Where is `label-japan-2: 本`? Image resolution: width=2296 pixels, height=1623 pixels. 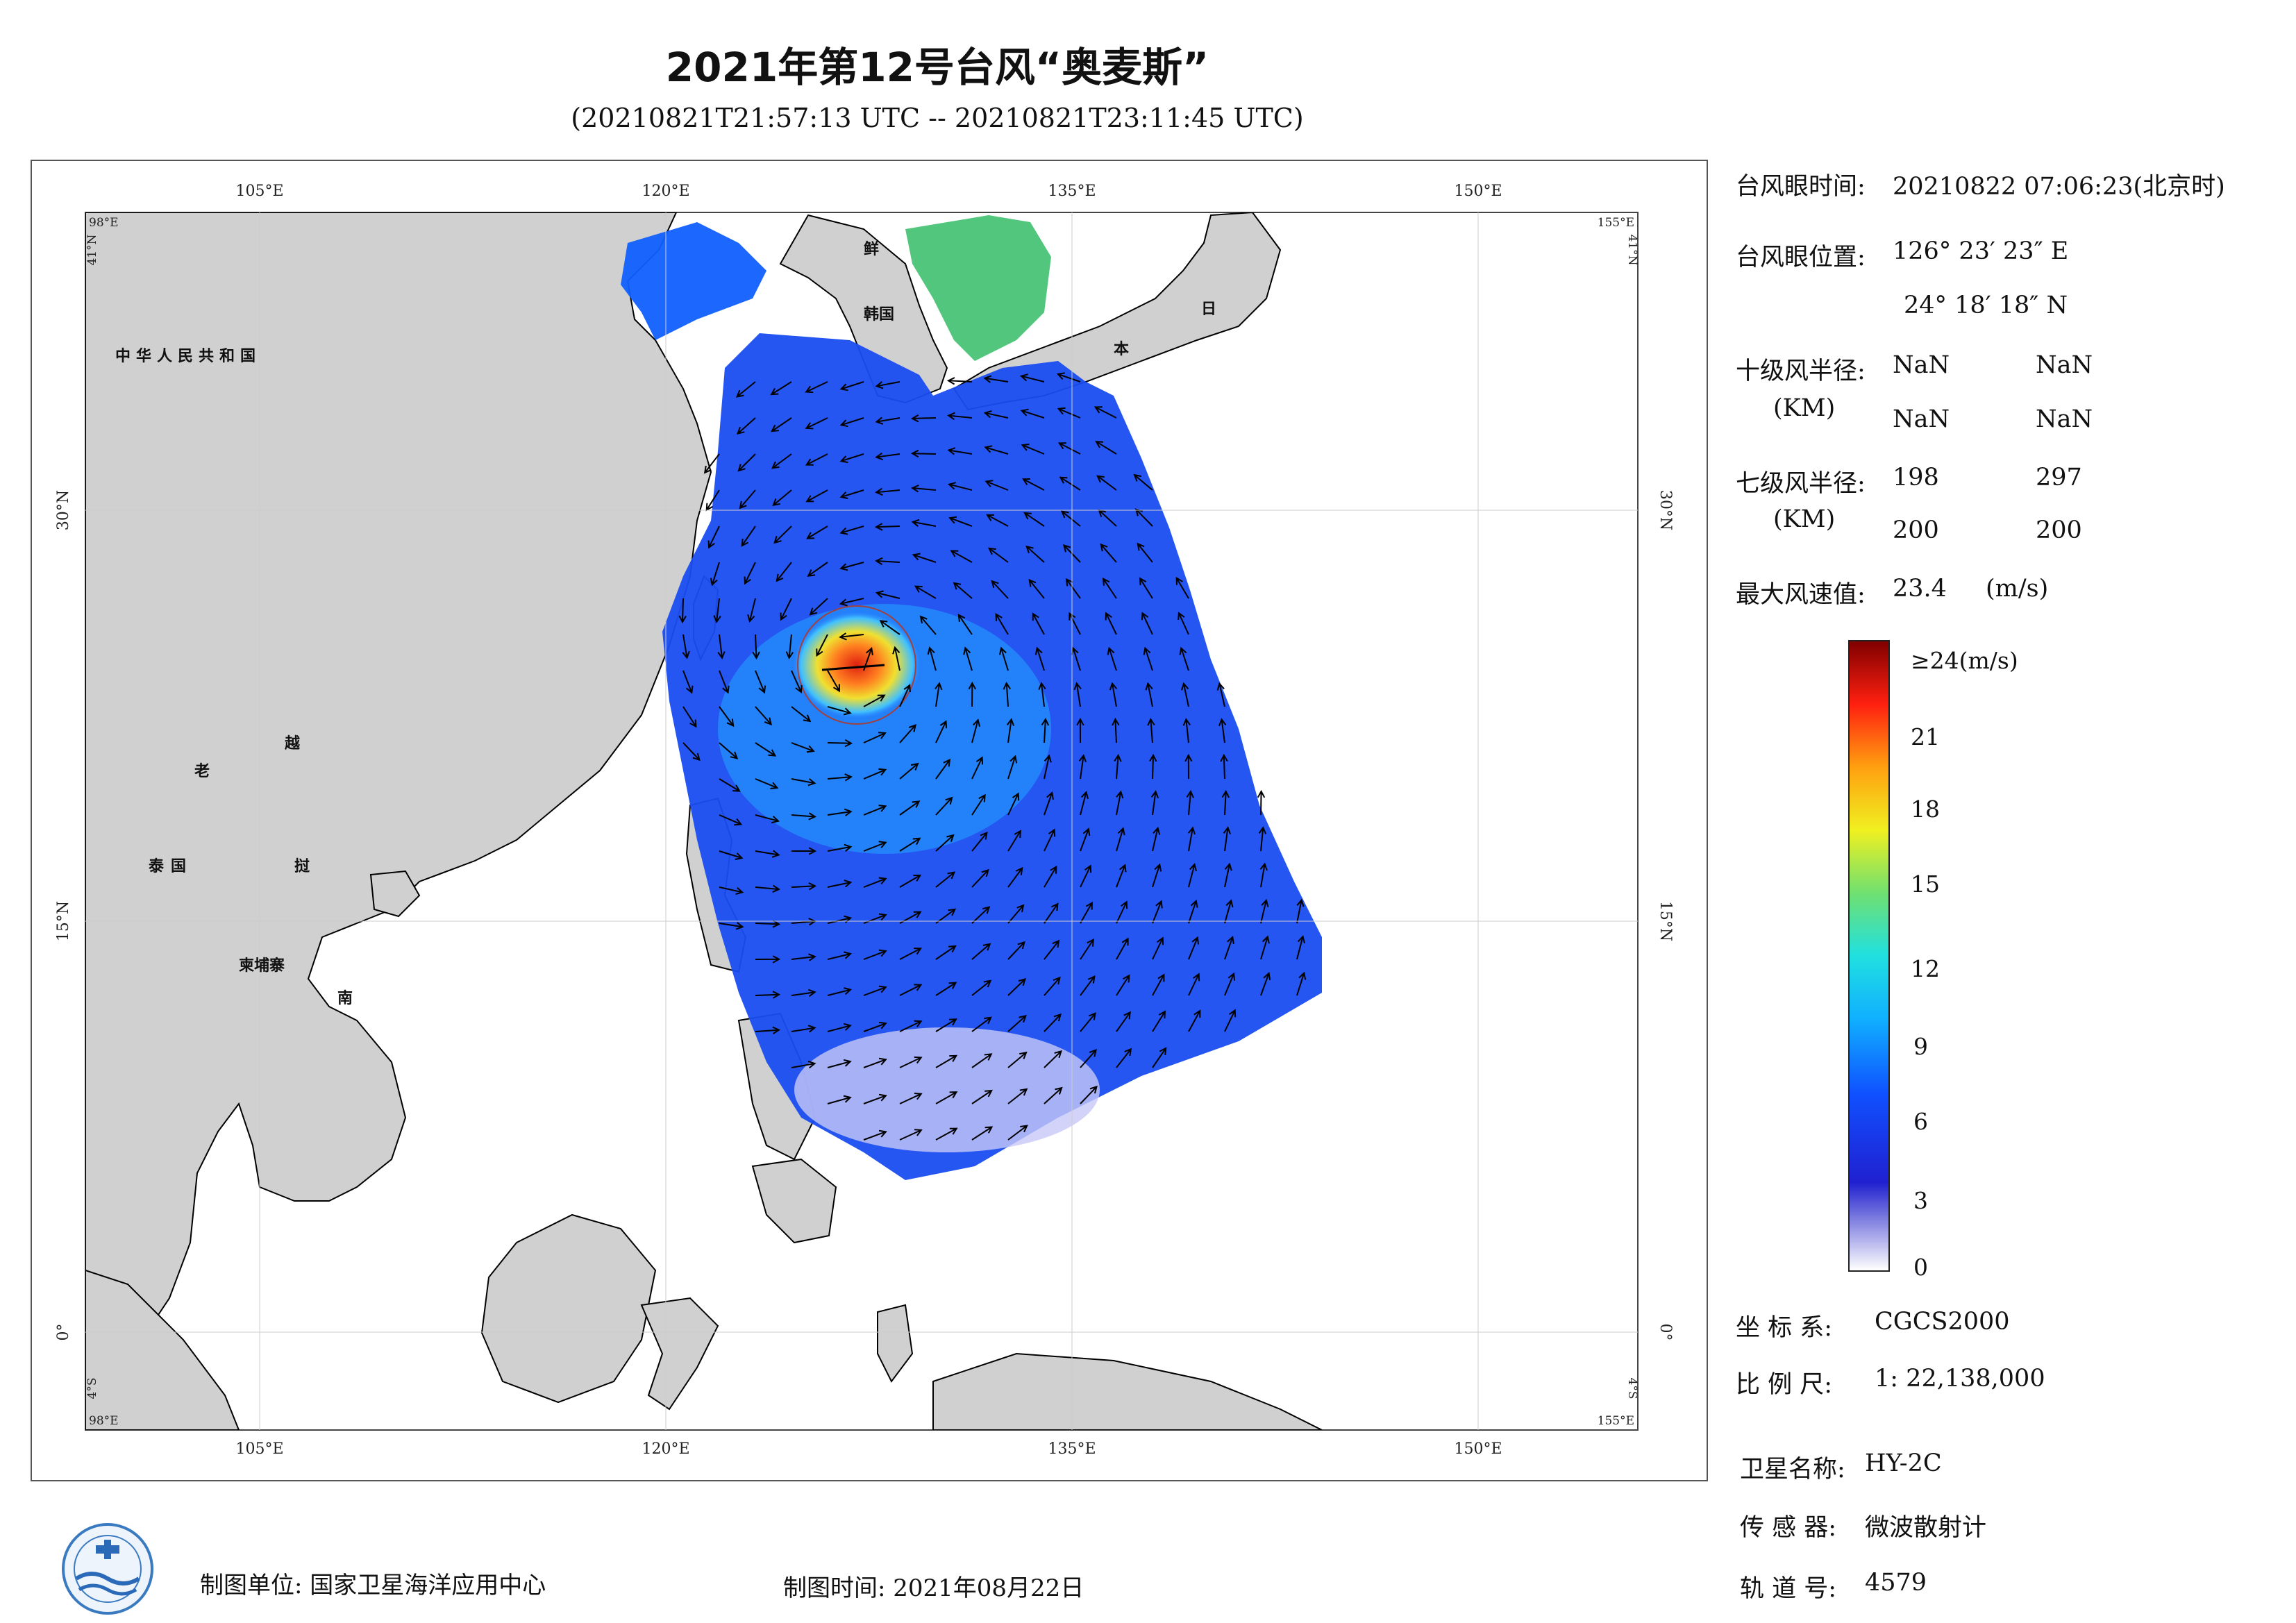 label-japan-2: 本 is located at coordinates (1121, 349).